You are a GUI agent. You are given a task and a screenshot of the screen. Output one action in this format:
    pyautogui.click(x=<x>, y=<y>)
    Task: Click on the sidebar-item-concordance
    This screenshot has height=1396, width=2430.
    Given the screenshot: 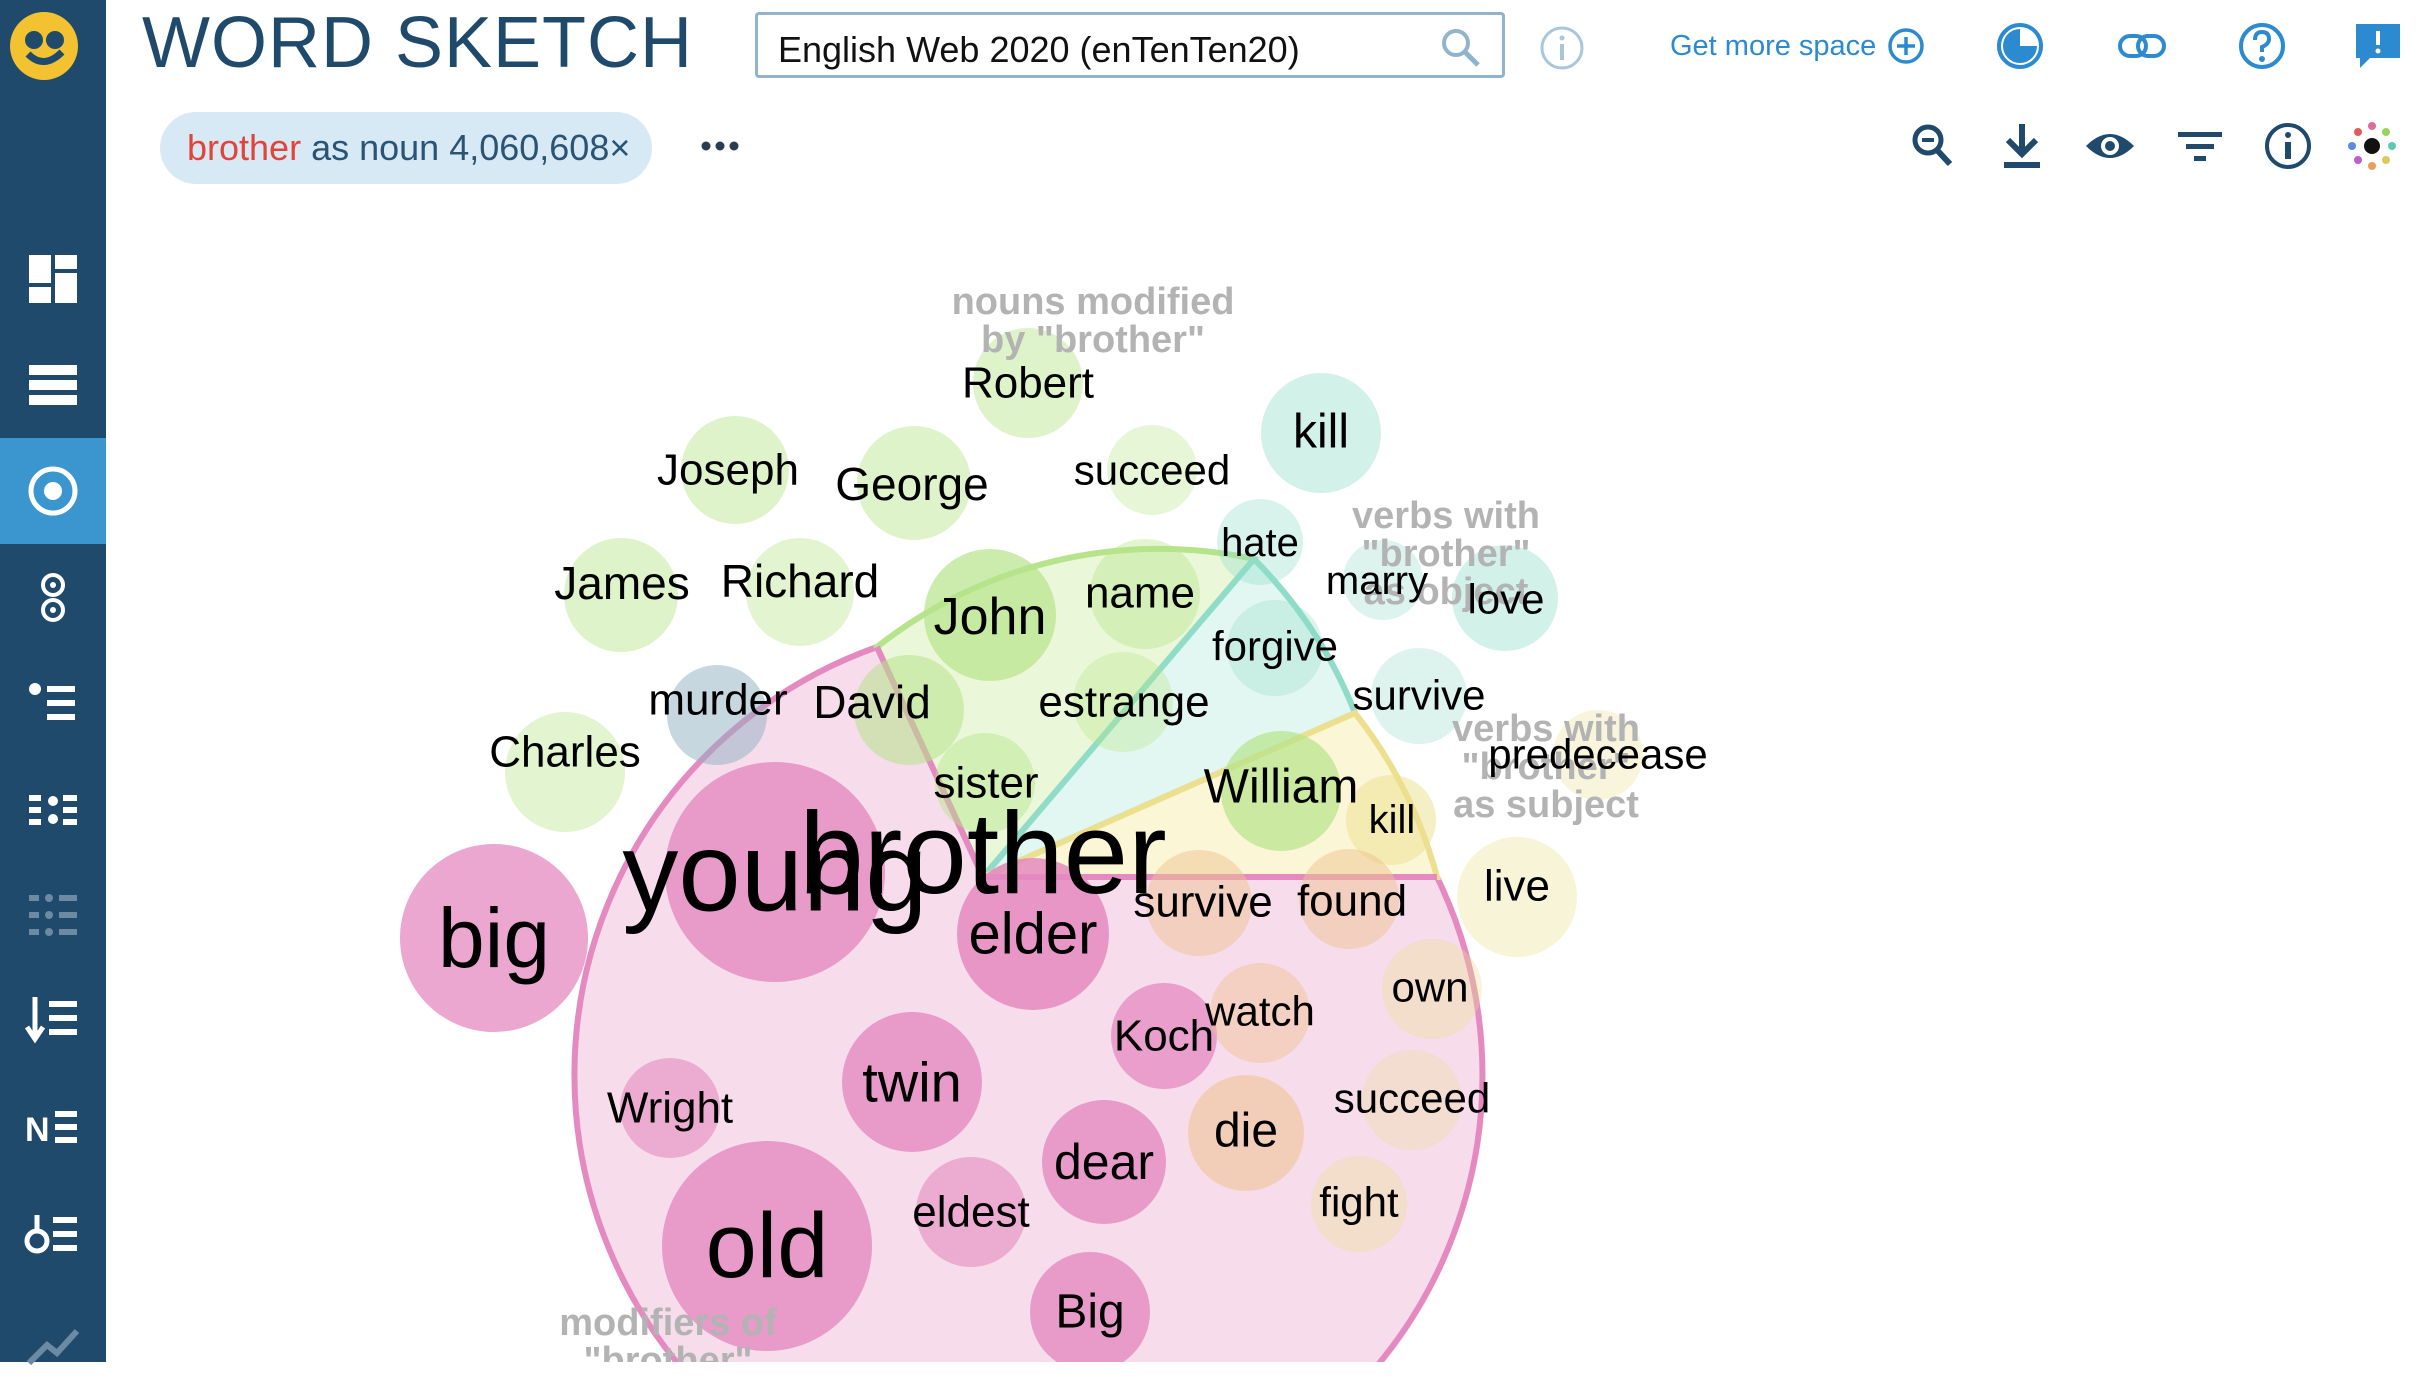 What is the action you would take?
    pyautogui.click(x=53, y=385)
    